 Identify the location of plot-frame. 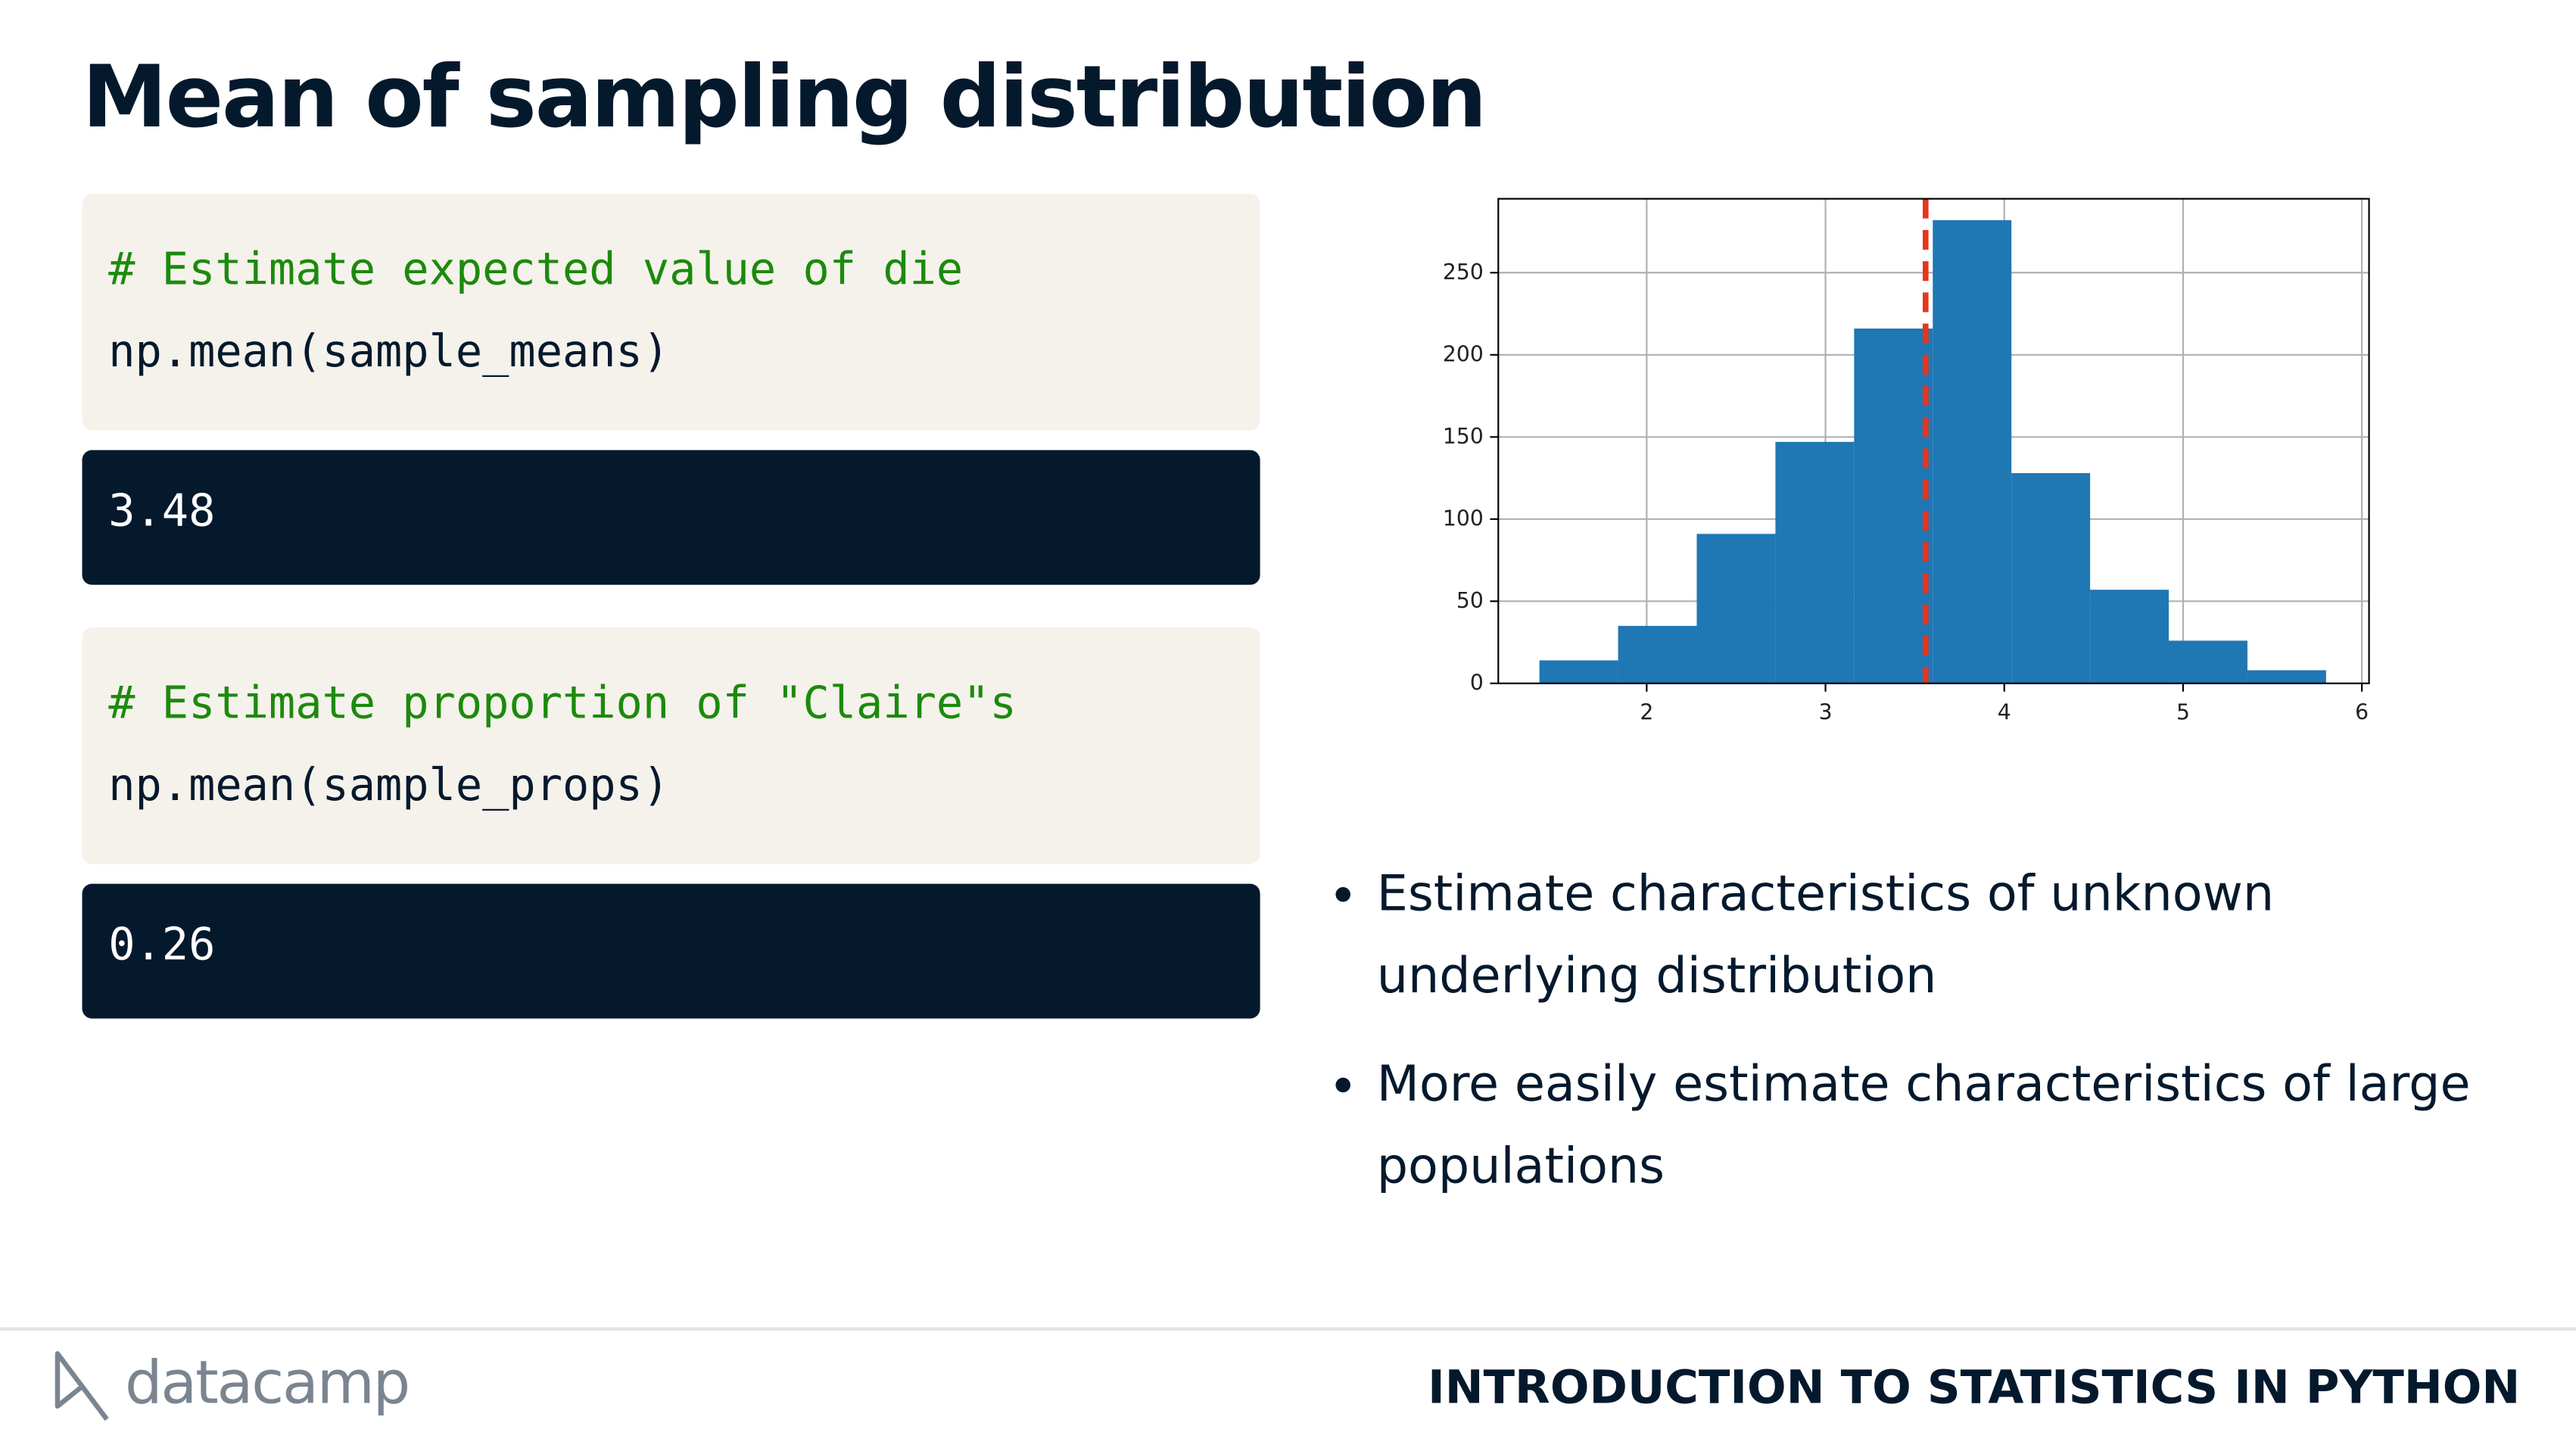
(1934, 441).